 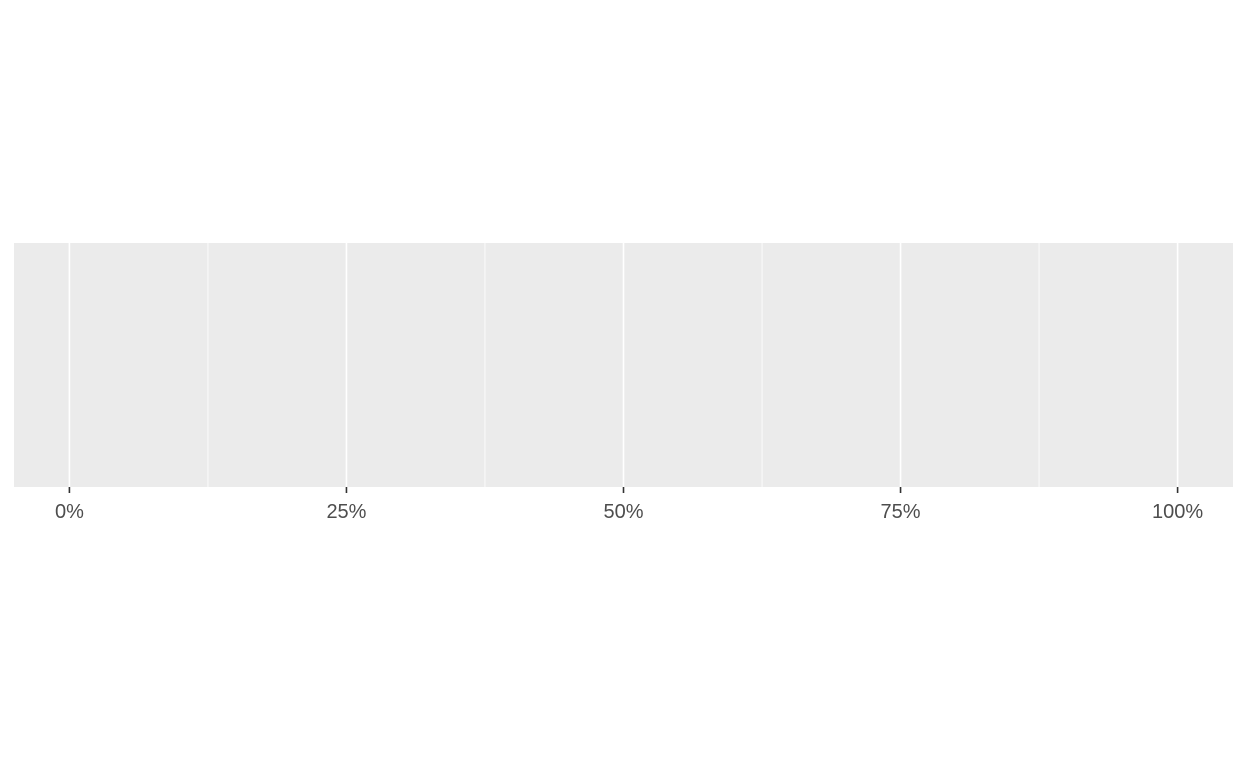 What do you see at coordinates (623, 490) in the screenshot?
I see `x-axis-ticks` at bounding box center [623, 490].